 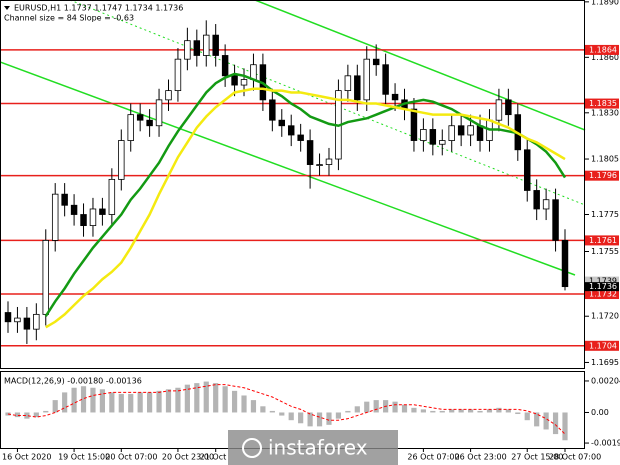 What do you see at coordinates (433, 457) in the screenshot?
I see `x-tick-label: 26 Oct 07:00` at bounding box center [433, 457].